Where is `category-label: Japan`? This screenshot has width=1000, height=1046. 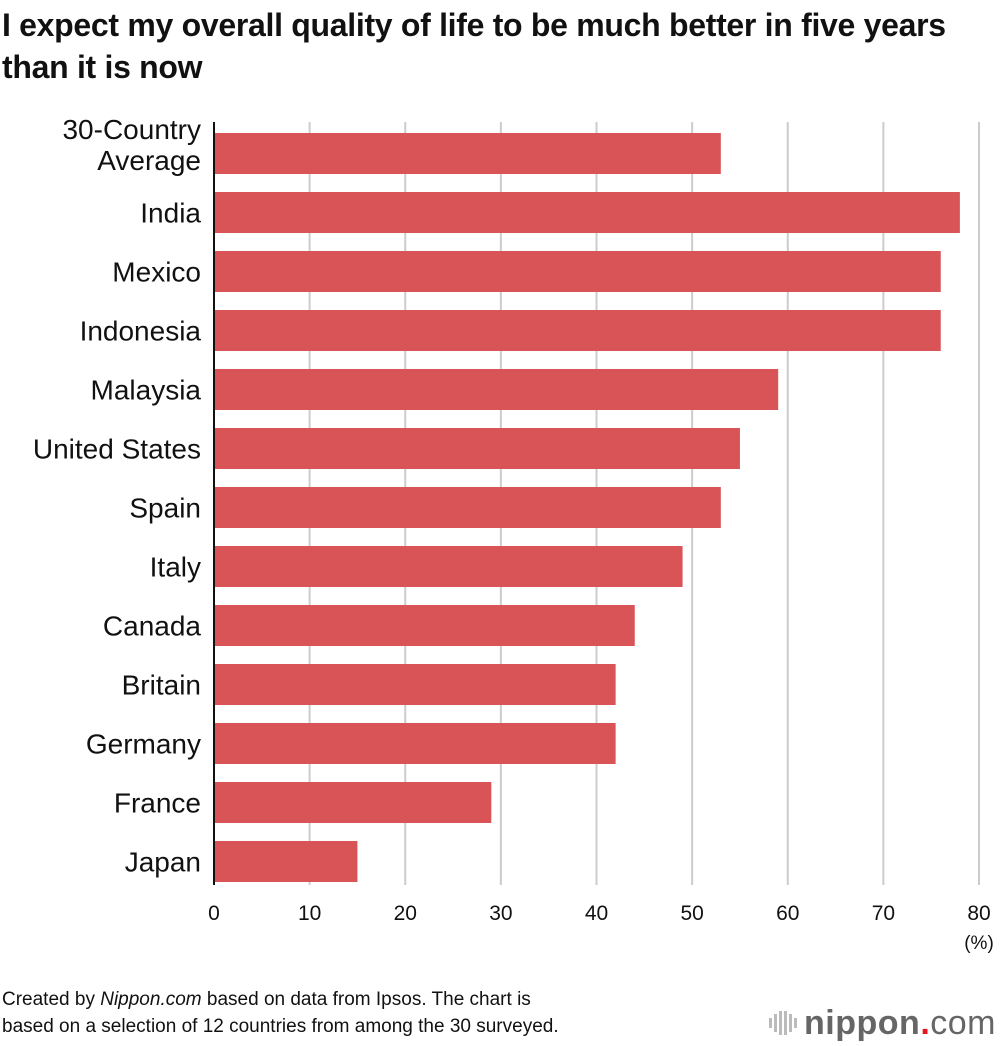
category-label: Japan is located at coordinates (163, 862).